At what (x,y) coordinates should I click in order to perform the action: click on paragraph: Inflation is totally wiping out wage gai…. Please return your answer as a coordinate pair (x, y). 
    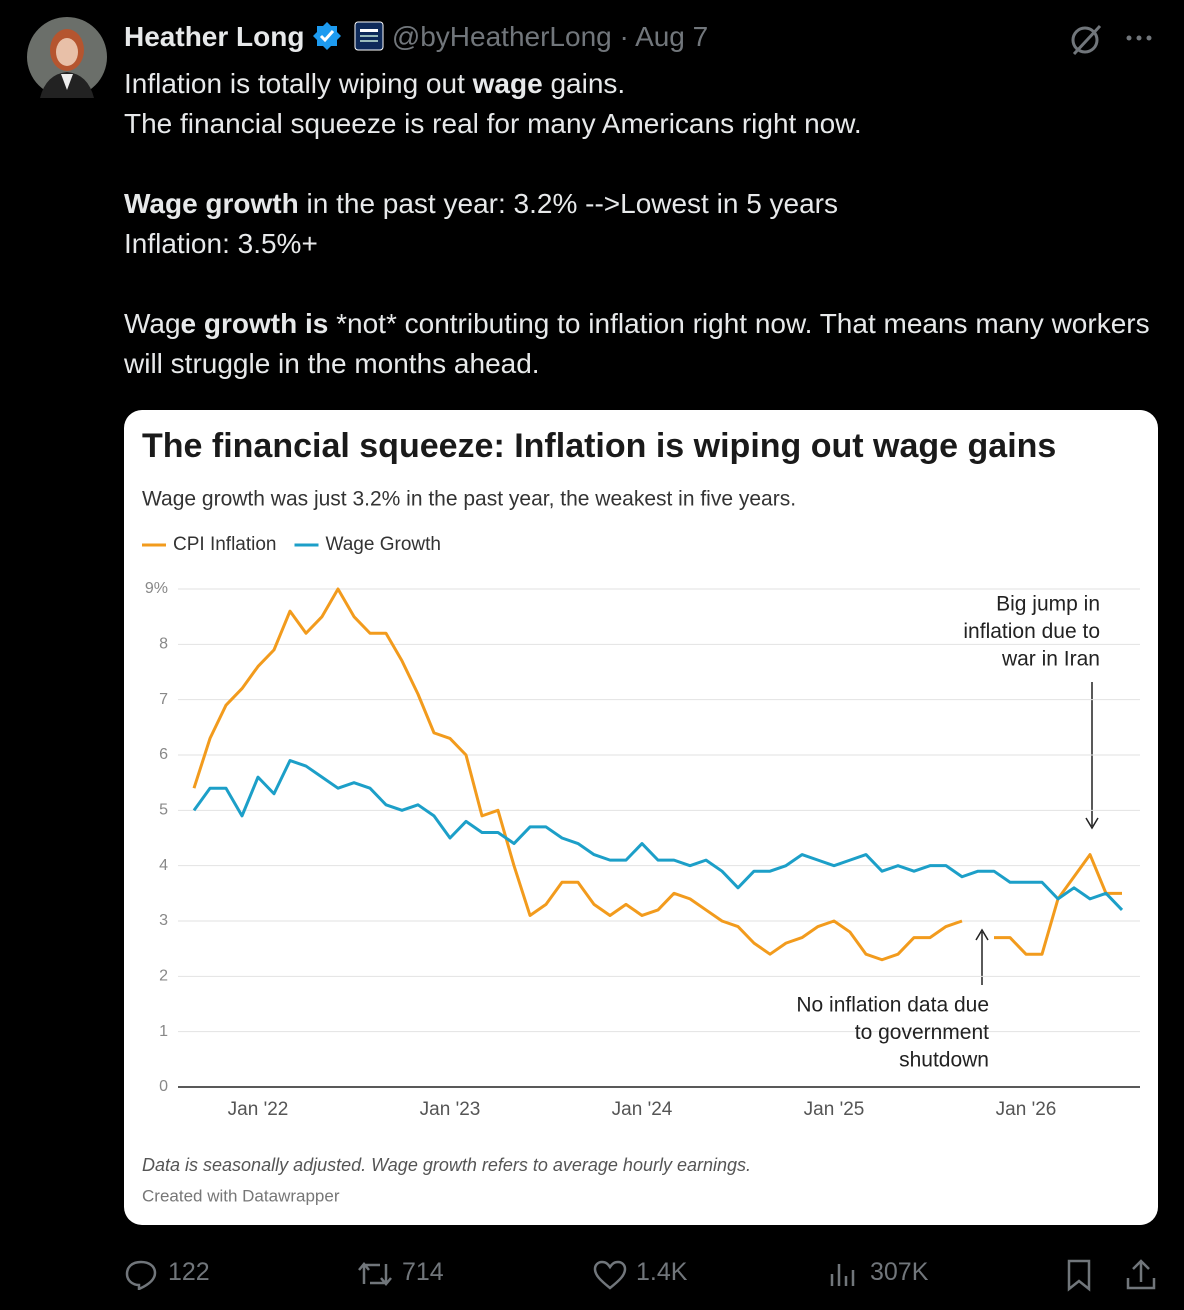
    Looking at the image, I should click on (639, 104).